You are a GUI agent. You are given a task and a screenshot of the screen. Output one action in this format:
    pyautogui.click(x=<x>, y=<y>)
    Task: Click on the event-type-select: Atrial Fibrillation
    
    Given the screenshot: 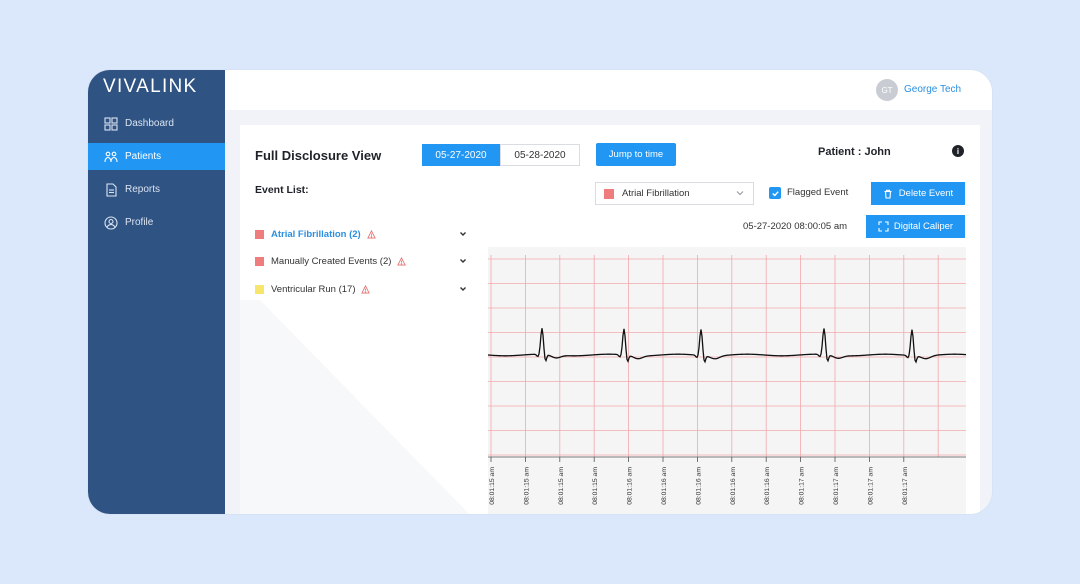 What is the action you would take?
    pyautogui.click(x=674, y=193)
    